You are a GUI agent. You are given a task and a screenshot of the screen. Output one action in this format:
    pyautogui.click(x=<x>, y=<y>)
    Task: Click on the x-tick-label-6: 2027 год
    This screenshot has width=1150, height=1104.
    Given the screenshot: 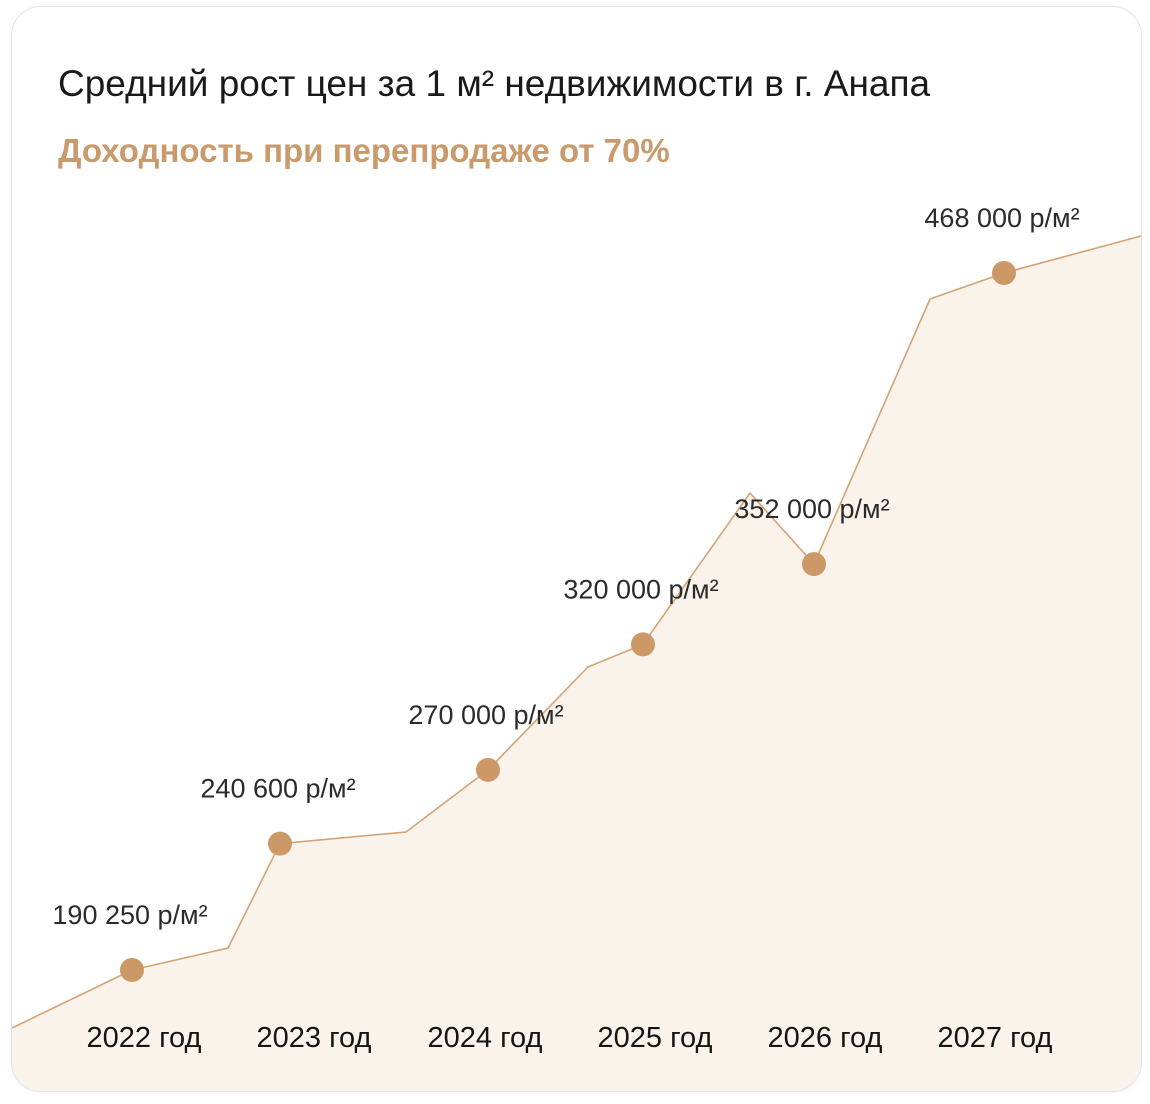 What is the action you would take?
    pyautogui.click(x=995, y=1038)
    